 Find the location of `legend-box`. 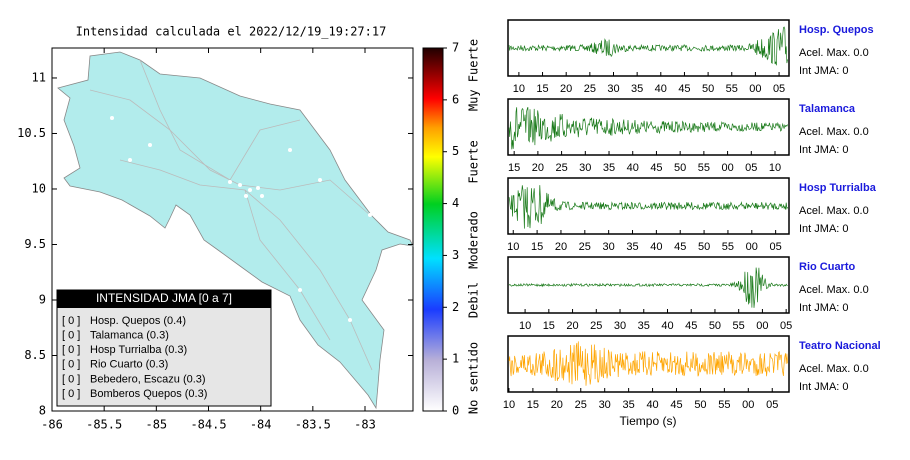

legend-box is located at coordinates (164, 348).